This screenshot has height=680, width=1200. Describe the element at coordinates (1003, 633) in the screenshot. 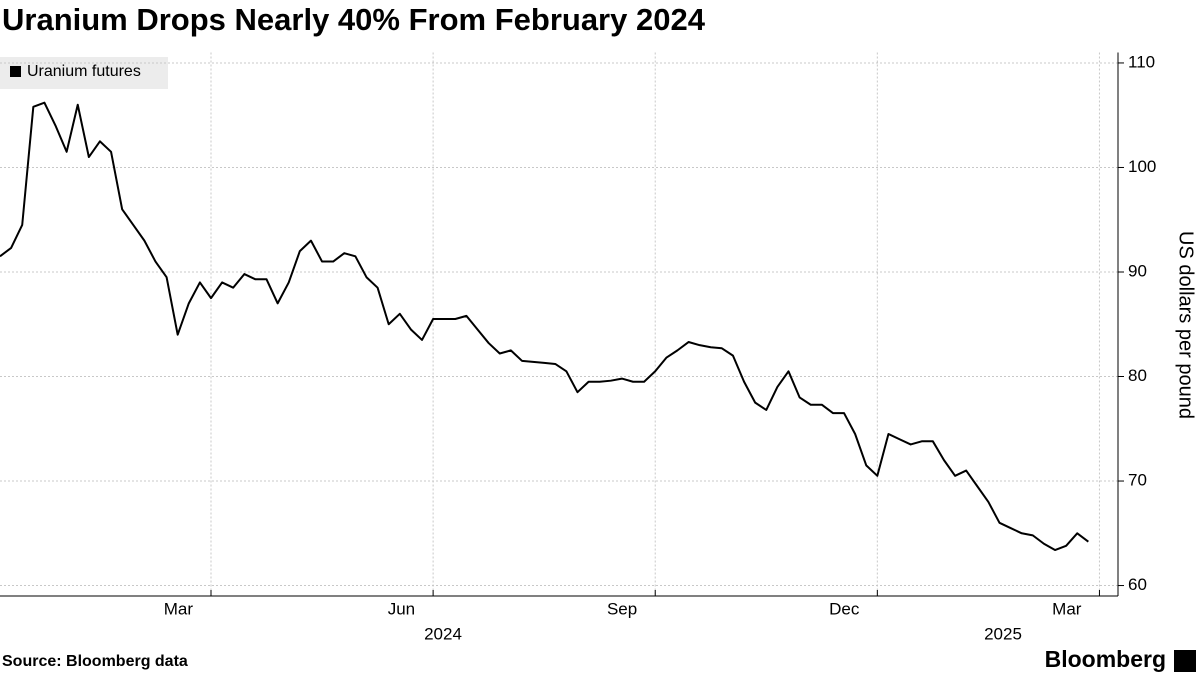

I see `x-year-label: 2025` at that location.